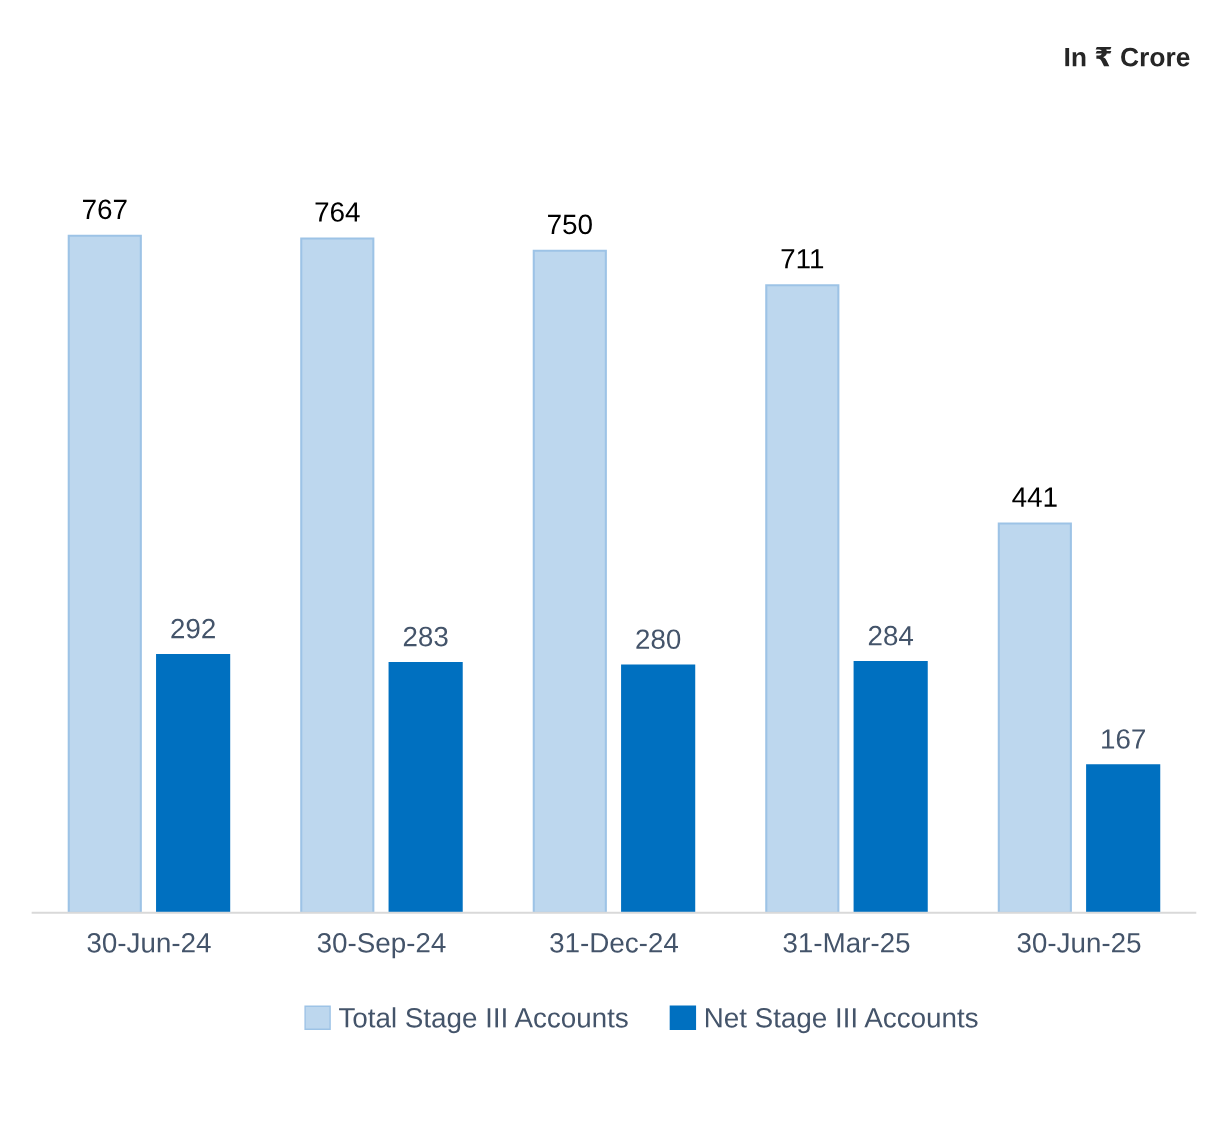 This screenshot has width=1211, height=1141. I want to click on data-label: 767, so click(105, 209).